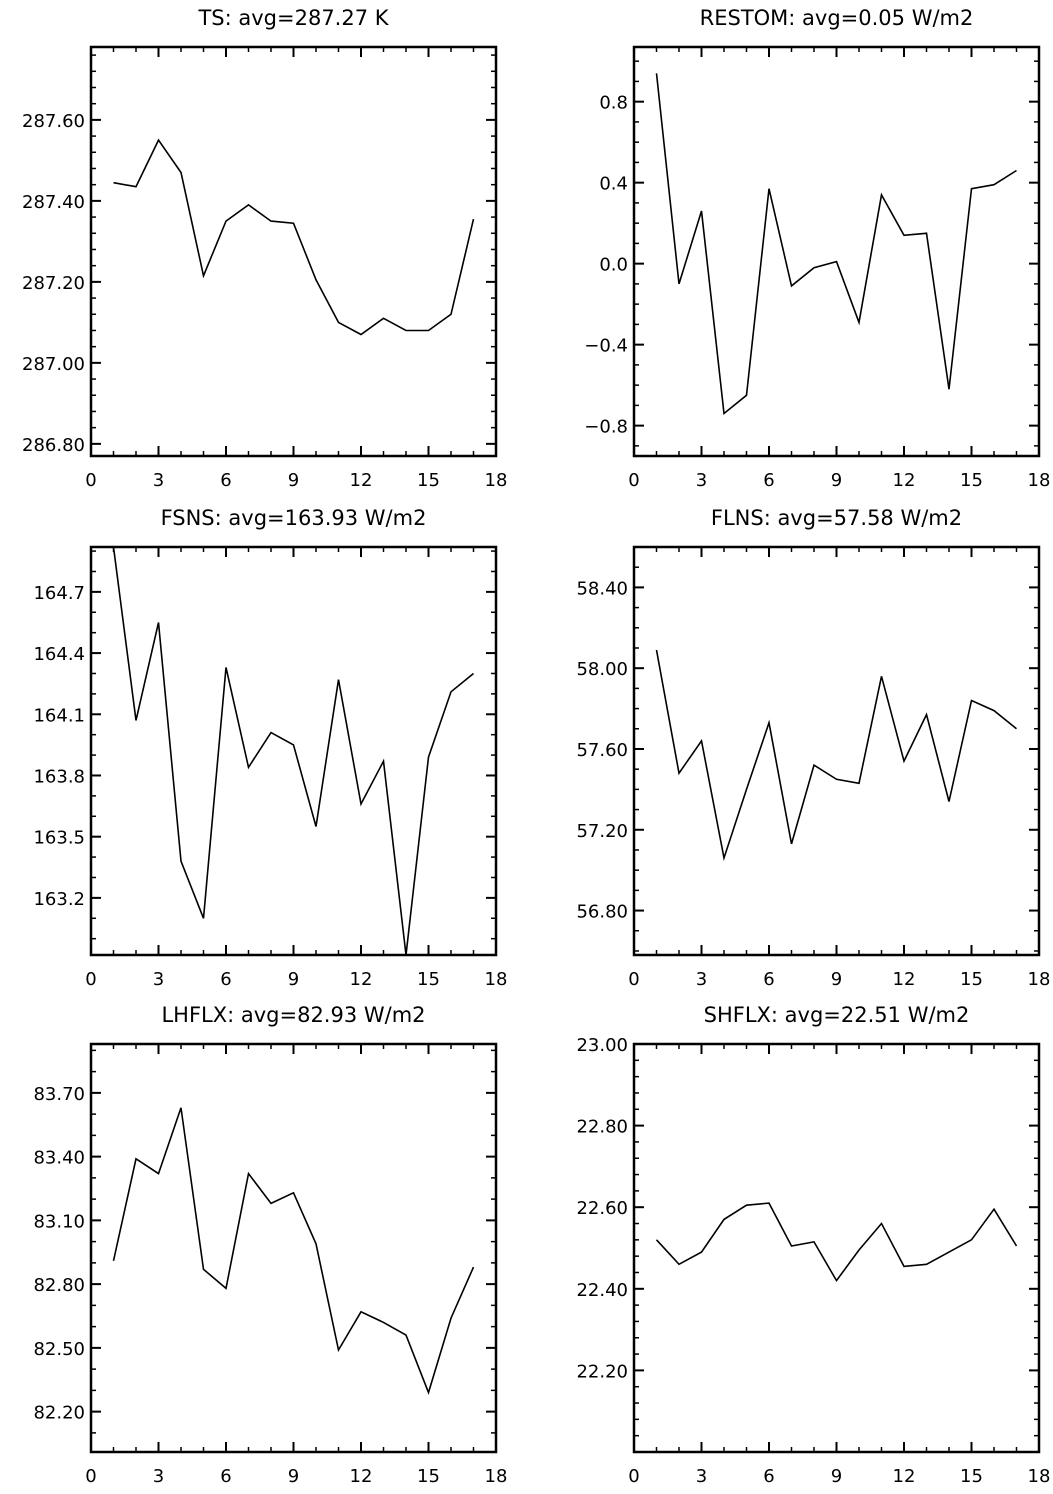 The image size is (1053, 1494). Describe the element at coordinates (293, 1015) in the screenshot. I see `lhflx-title: LHFLX: avg=82.93 W/m2` at that location.